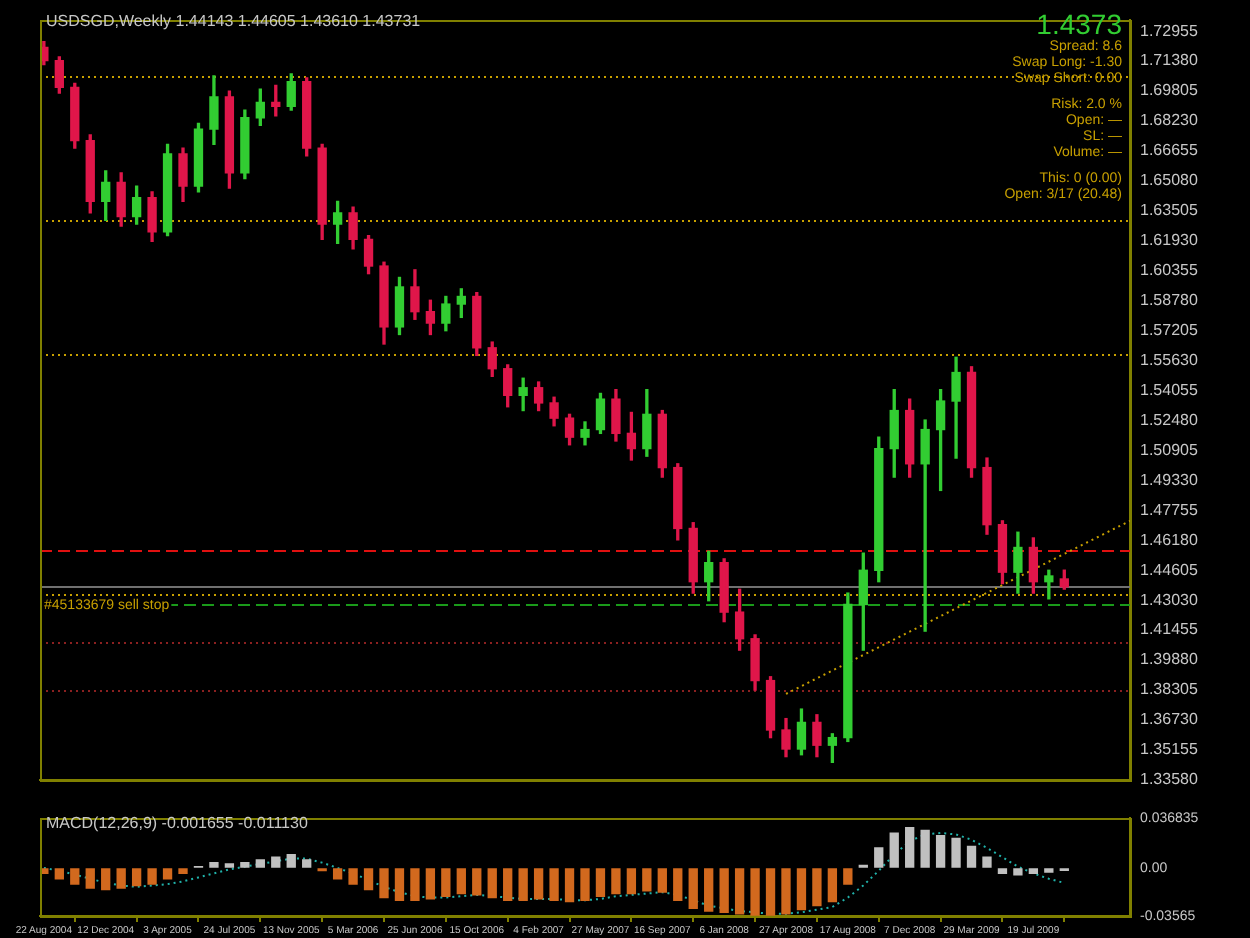 The image size is (1250, 938). What do you see at coordinates (1169, 210) in the screenshot?
I see `y-tick-label: 1.63505` at bounding box center [1169, 210].